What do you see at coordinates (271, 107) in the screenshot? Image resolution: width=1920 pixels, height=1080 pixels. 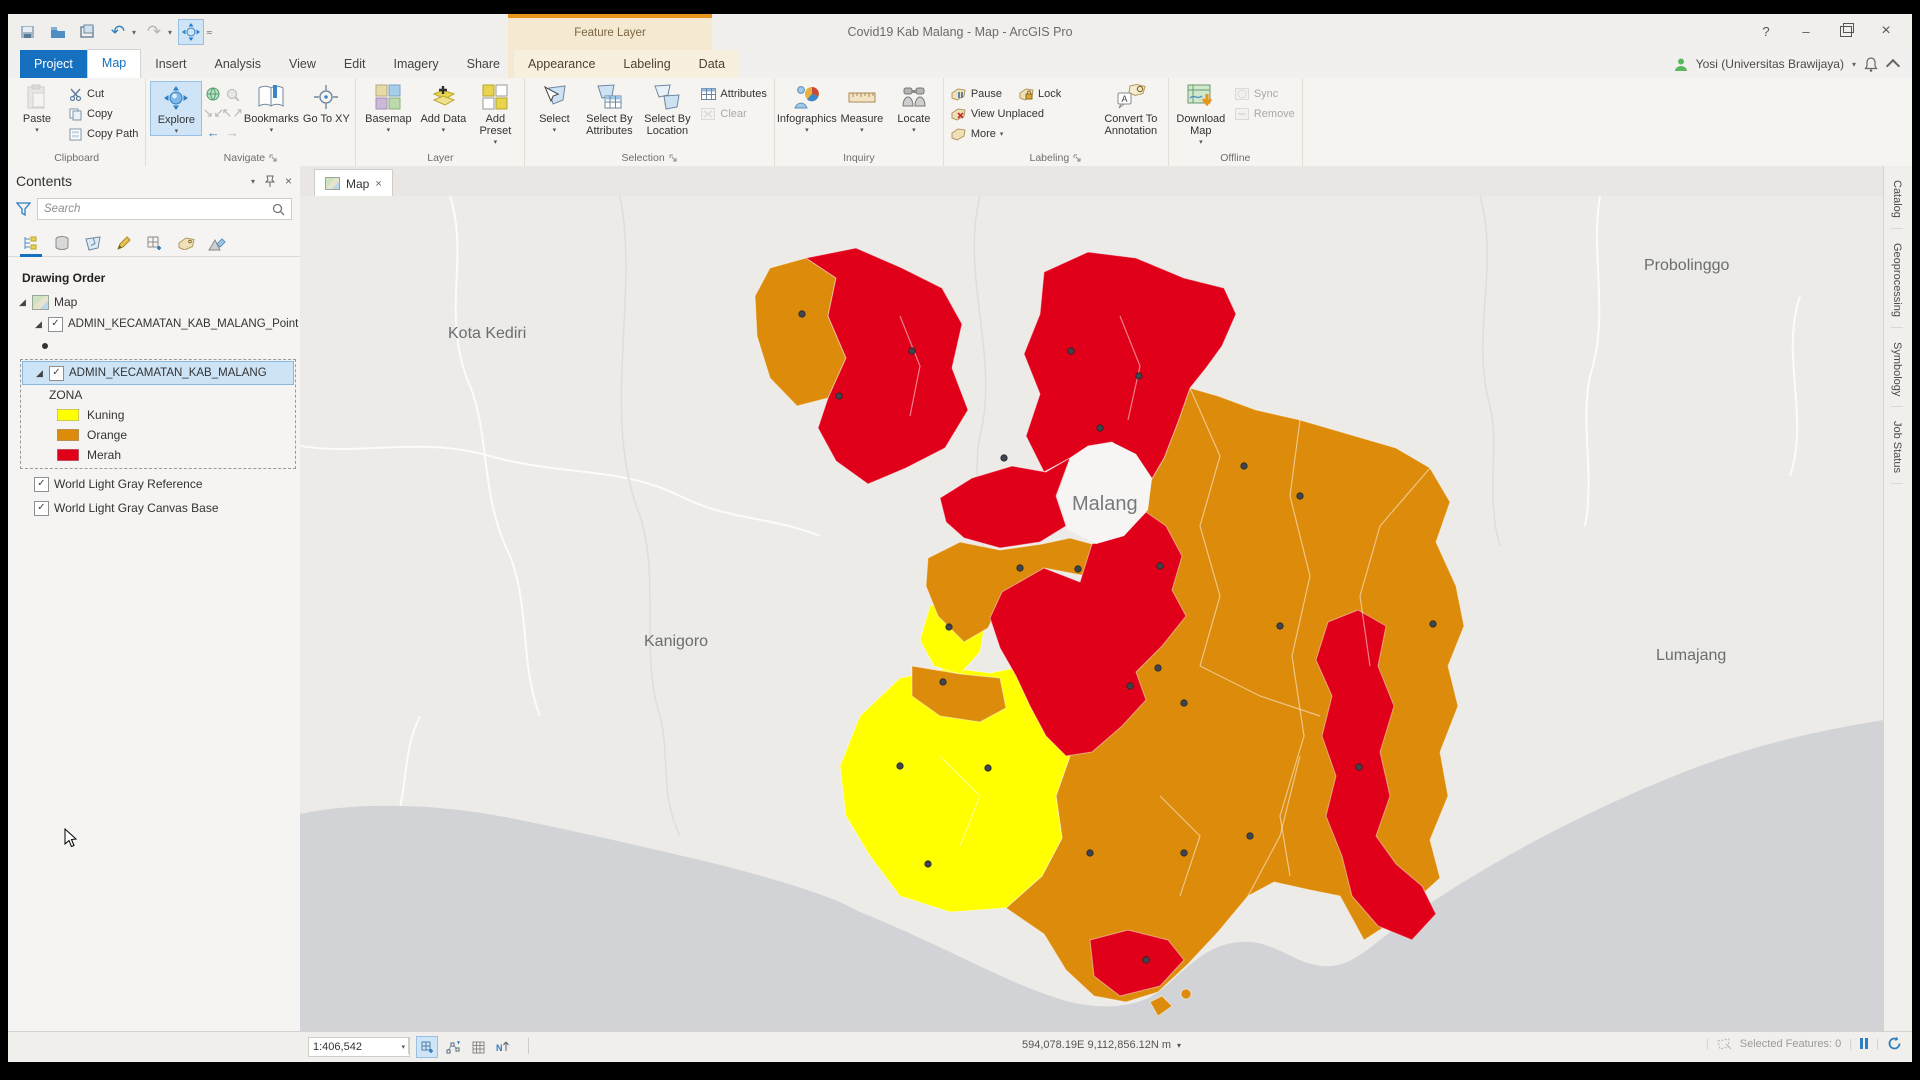 I see `bookmarks-button: Bookmarks ▾` at bounding box center [271, 107].